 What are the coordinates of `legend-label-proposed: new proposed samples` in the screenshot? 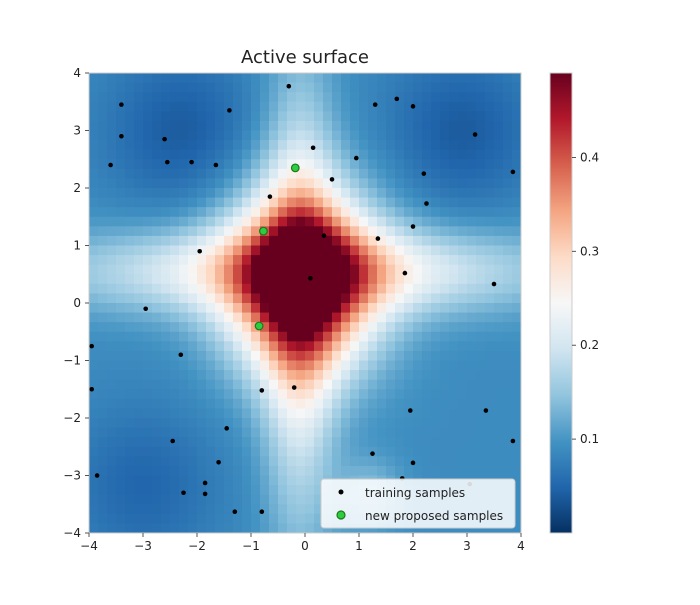 It's located at (434, 516).